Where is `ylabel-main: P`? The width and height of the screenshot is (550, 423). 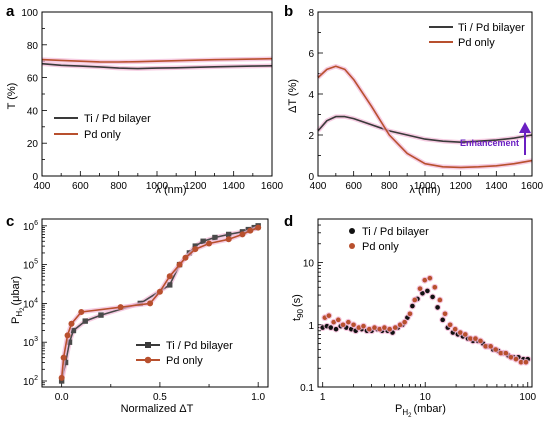
ylabel-main: P is located at coordinates (16, 320).